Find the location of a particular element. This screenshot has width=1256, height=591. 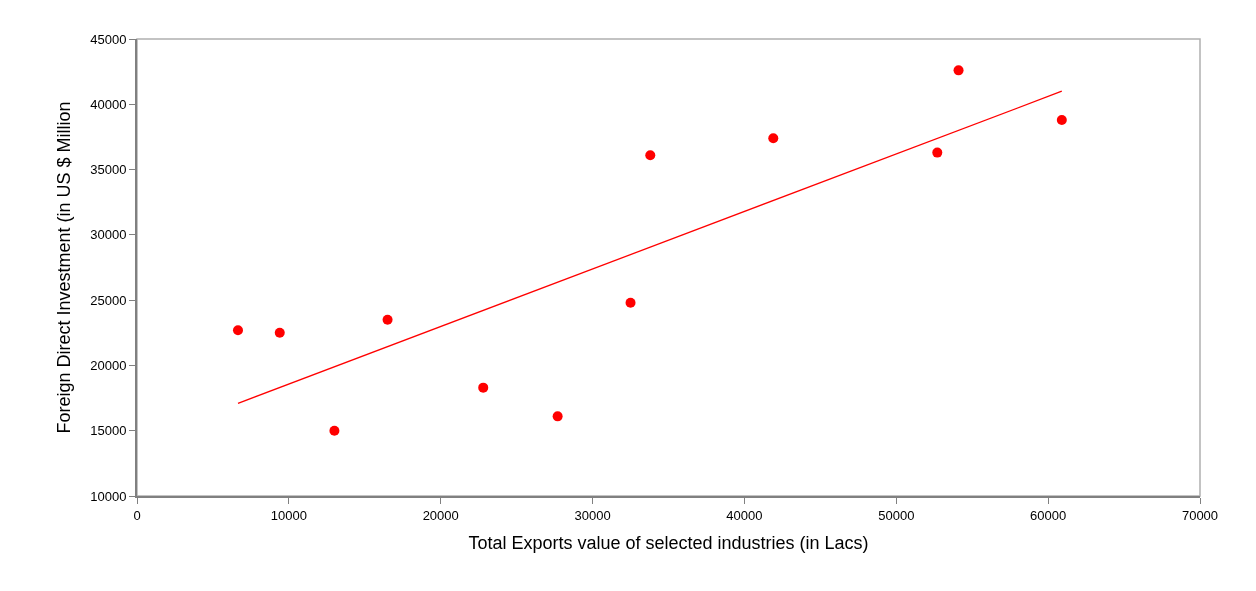

x-tick-label: 0 is located at coordinates (137, 515).